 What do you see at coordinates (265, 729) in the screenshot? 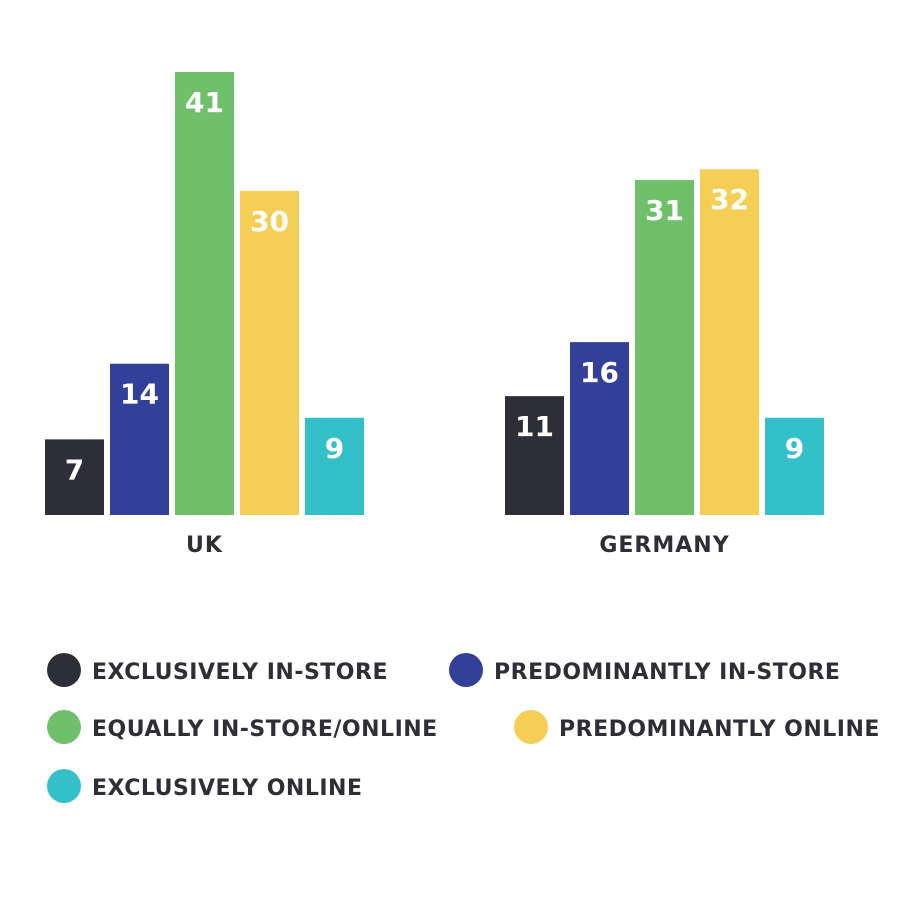
I see `legend-label: EQUALLY IN-STORE/ONLINE` at bounding box center [265, 729].